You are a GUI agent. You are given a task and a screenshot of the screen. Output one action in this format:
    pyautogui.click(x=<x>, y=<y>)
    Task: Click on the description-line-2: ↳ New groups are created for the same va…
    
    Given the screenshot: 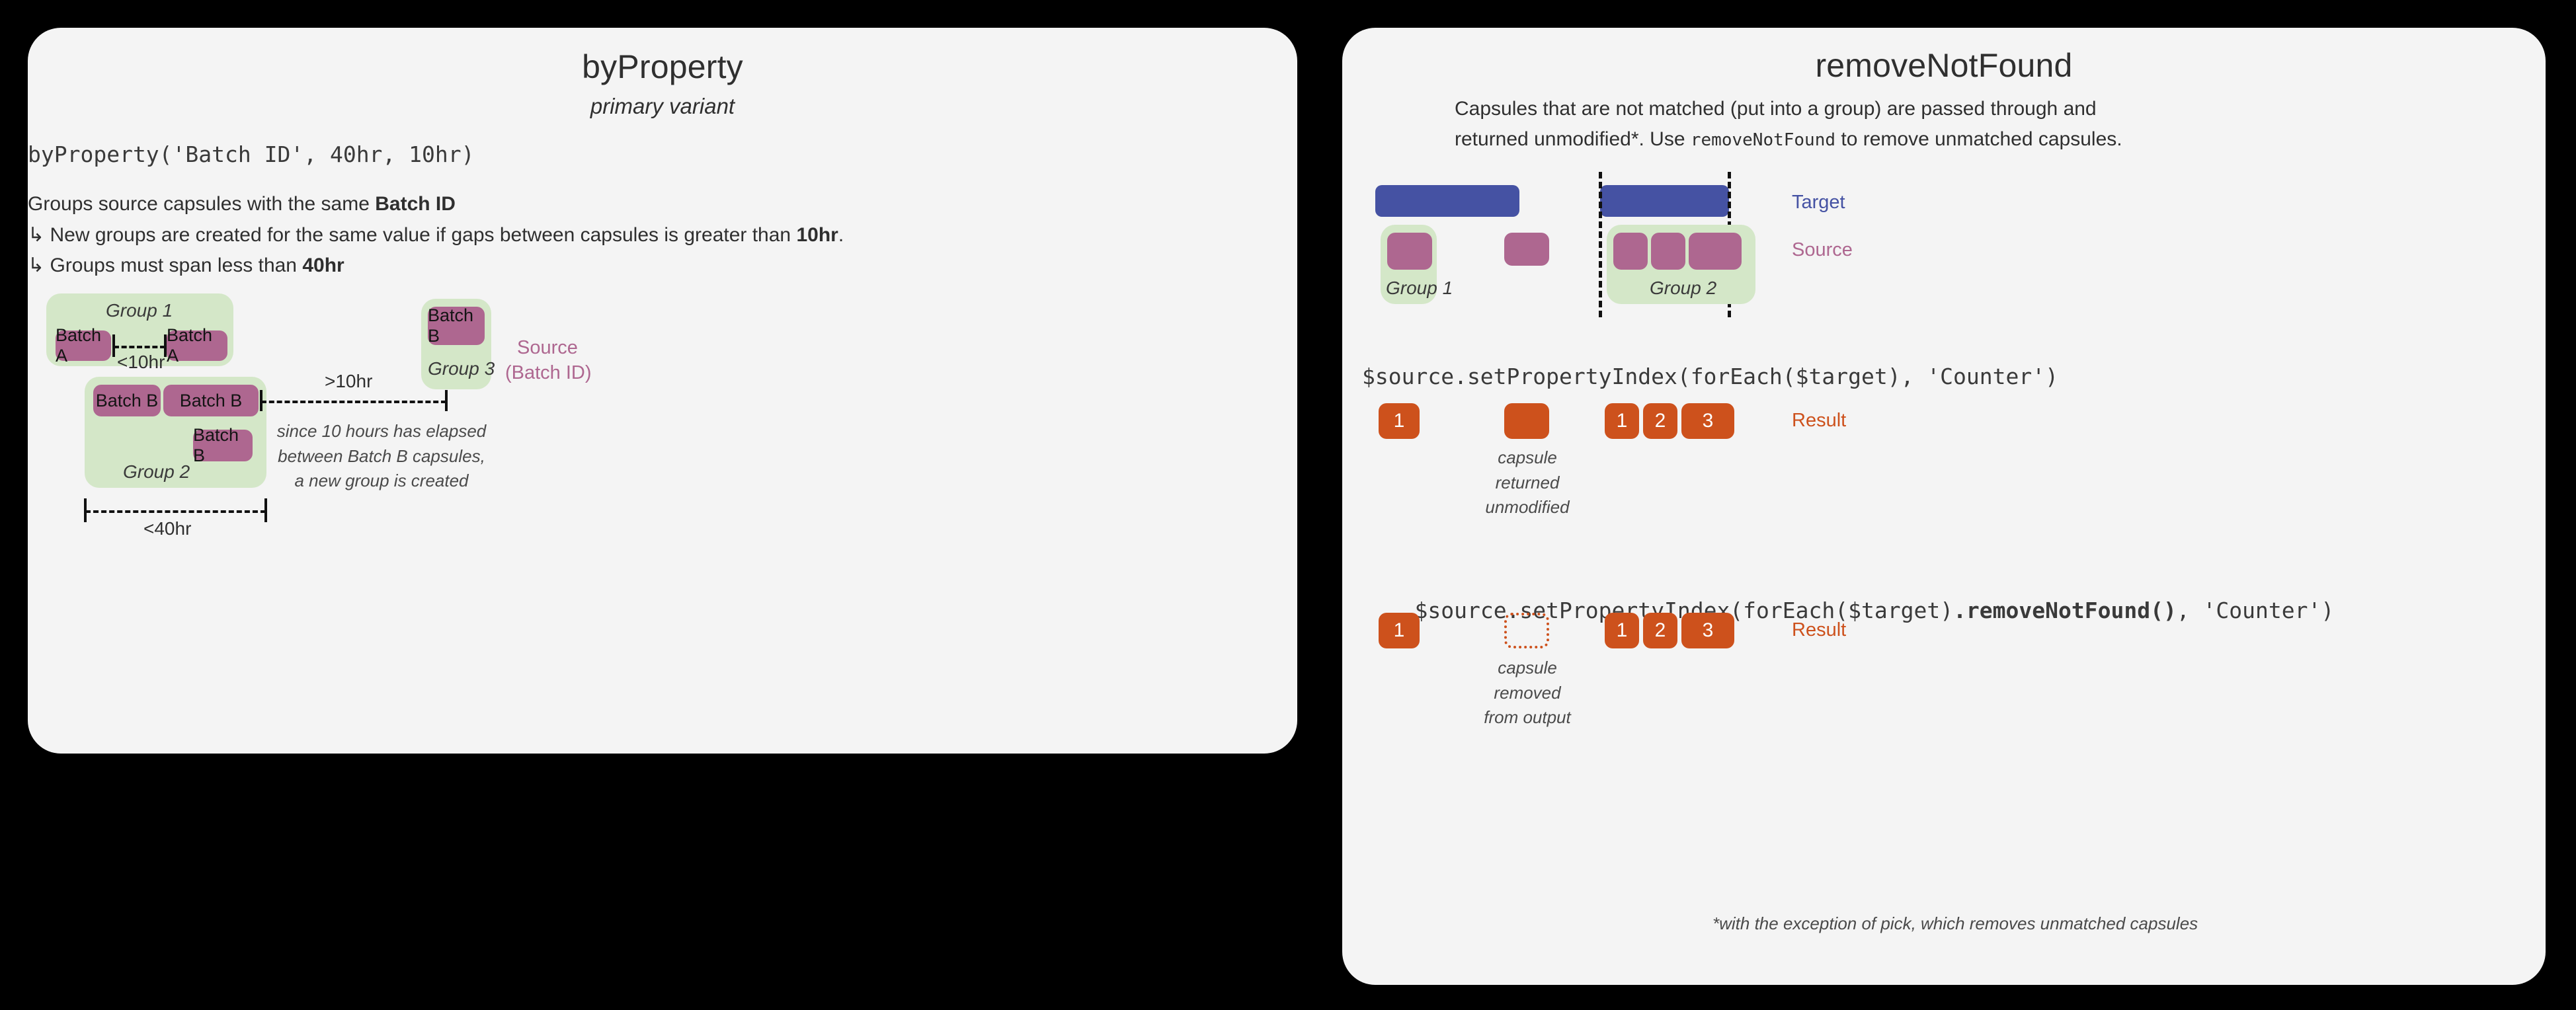 What is the action you would take?
    pyautogui.click(x=436, y=235)
    